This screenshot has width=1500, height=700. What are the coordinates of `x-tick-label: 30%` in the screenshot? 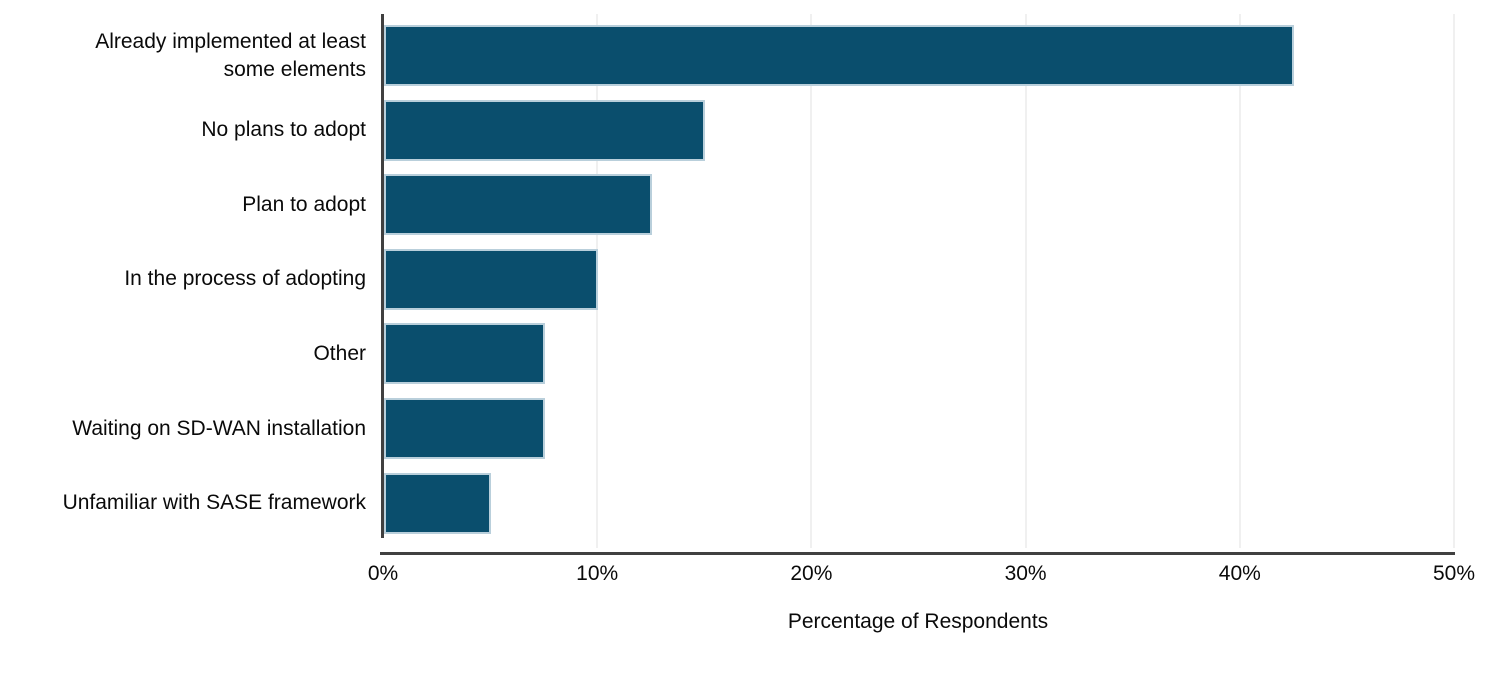 It's located at (1025, 573).